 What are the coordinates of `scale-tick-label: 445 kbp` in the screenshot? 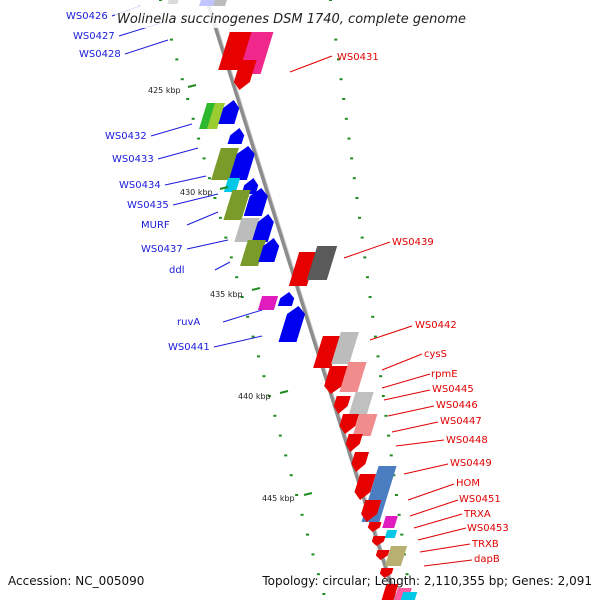 It's located at (278, 498).